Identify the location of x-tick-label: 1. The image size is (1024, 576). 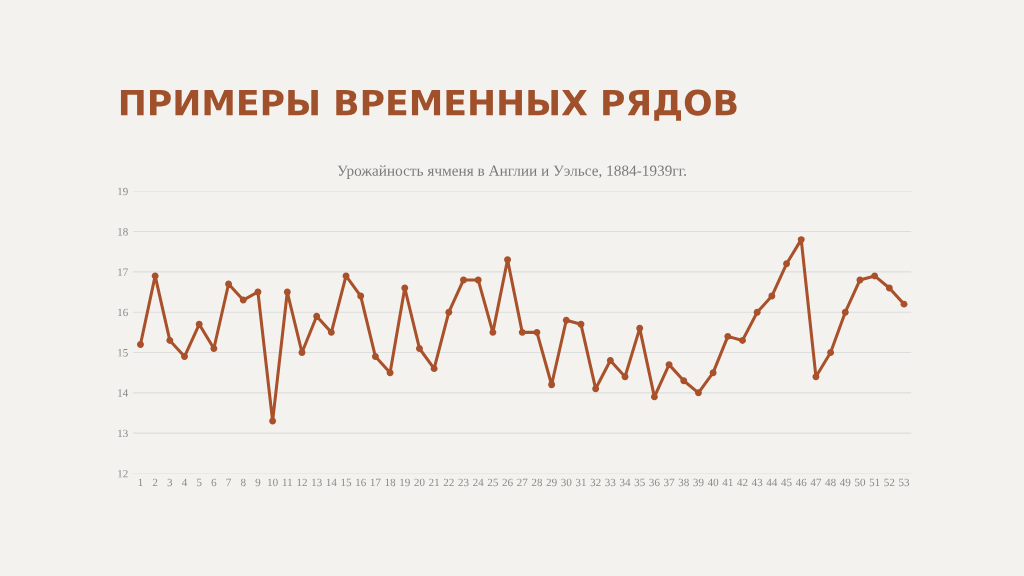
(140, 482).